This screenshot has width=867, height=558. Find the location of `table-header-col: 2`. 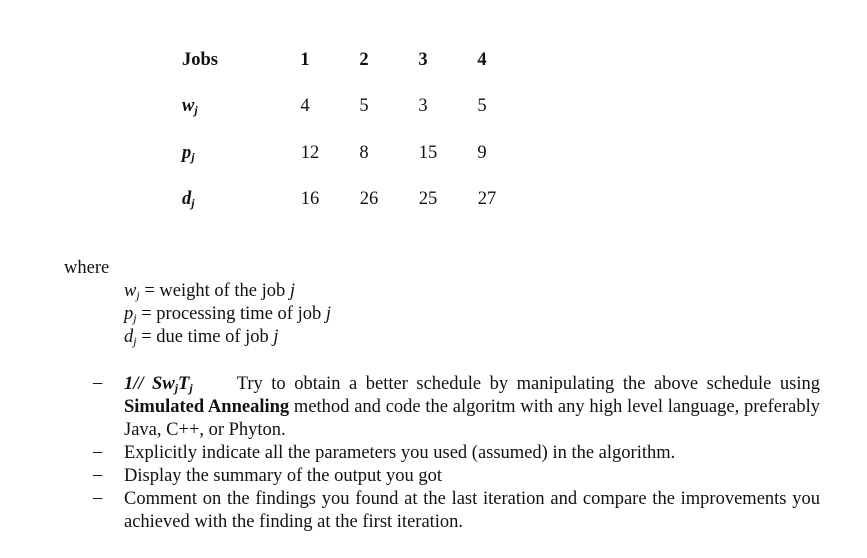

table-header-col: 2 is located at coordinates (364, 60).